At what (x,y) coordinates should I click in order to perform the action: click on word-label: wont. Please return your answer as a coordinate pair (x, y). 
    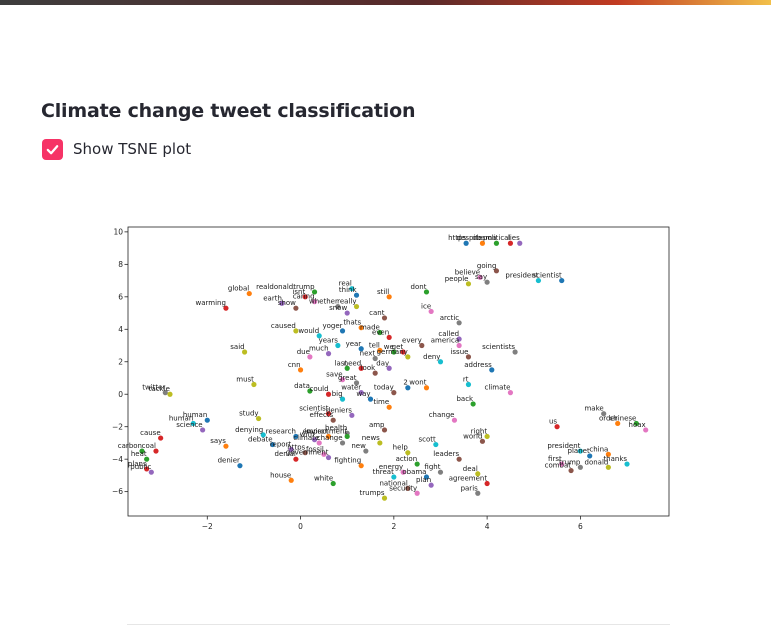
    Looking at the image, I should click on (417, 383).